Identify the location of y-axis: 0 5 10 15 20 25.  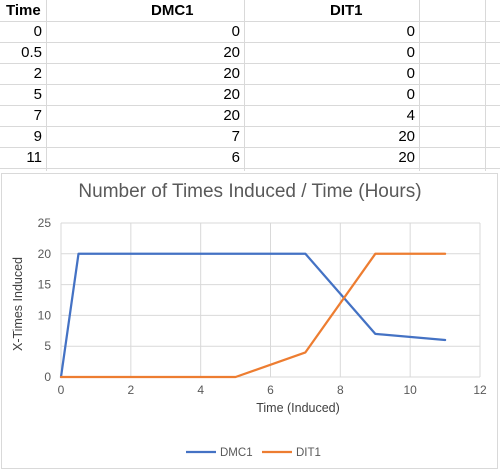
(45, 300).